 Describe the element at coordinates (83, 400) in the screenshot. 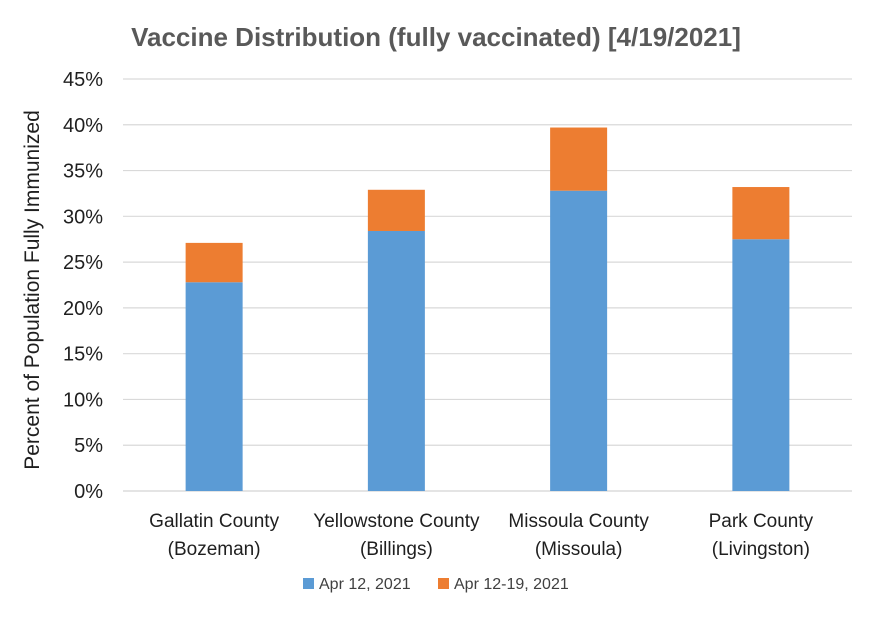

I see `y-tick-label: 10%` at that location.